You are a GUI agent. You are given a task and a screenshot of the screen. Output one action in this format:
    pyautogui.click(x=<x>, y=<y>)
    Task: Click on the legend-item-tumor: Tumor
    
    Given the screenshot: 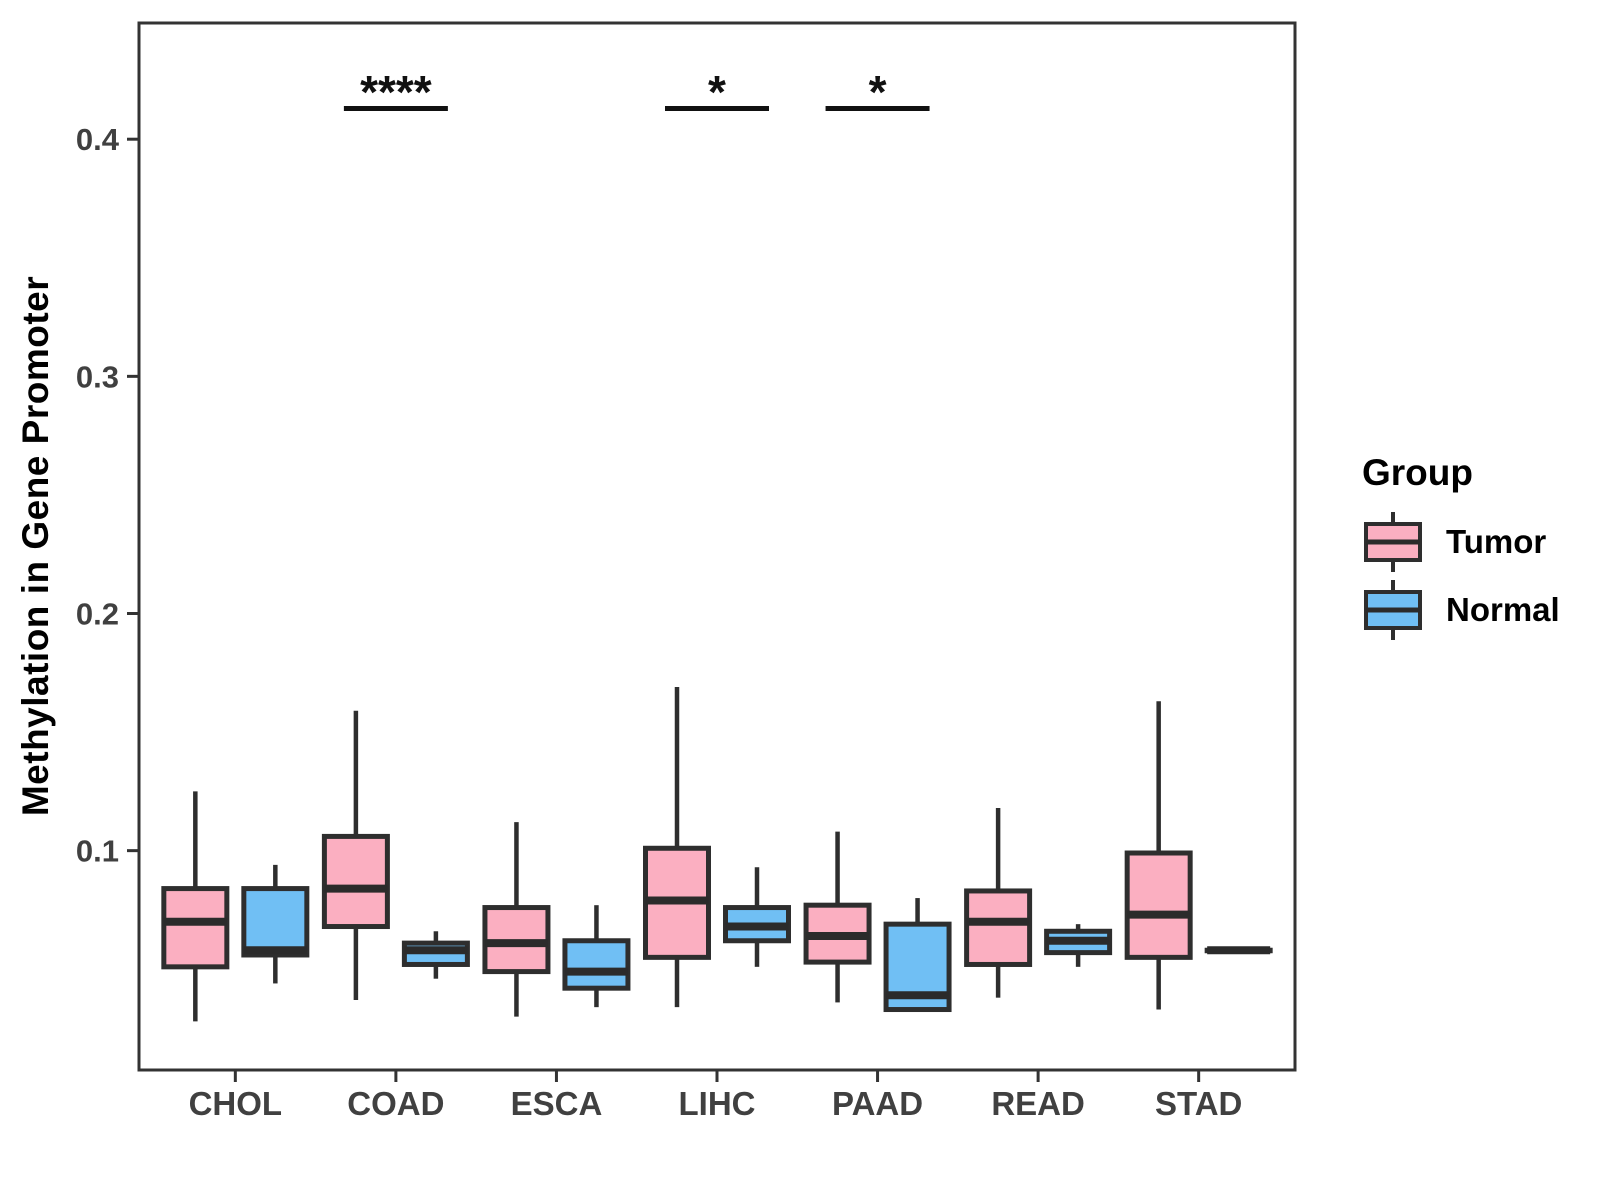 What is the action you would take?
    pyautogui.click(x=1477, y=542)
    